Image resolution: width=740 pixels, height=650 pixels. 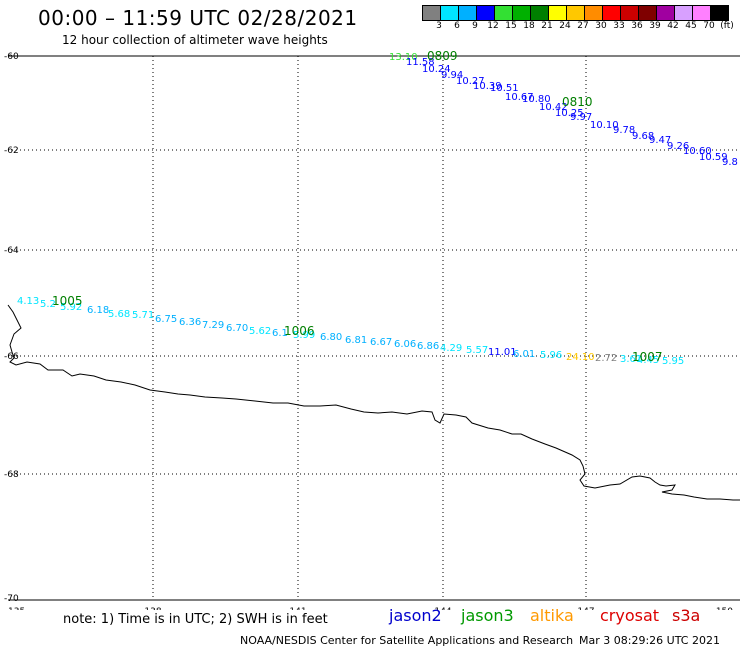 What do you see at coordinates (575, 13) in the screenshot?
I see `color-scale-bar` at bounding box center [575, 13].